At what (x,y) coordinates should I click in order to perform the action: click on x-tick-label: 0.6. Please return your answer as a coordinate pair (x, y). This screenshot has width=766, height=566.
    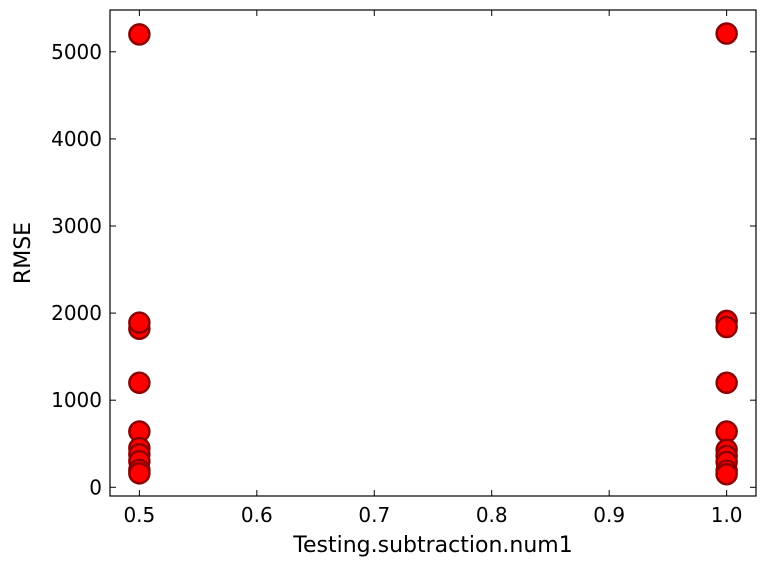
    Looking at the image, I should click on (257, 515).